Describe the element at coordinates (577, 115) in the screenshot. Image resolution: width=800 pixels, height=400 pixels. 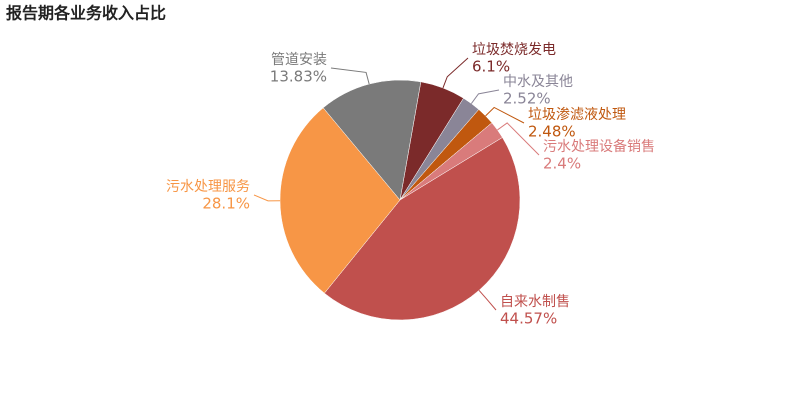
I see `slice-label: 垃圾渗滤液处理` at that location.